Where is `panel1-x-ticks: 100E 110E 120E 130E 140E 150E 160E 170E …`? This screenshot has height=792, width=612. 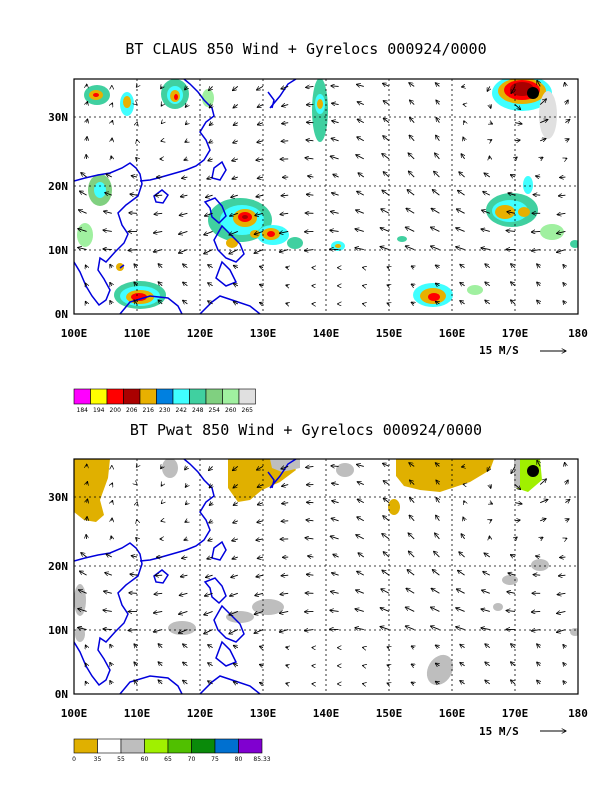 panel1-x-ticks: 100E 110E 120E 130E 140E 150E 160E 170E … is located at coordinates (324, 333).